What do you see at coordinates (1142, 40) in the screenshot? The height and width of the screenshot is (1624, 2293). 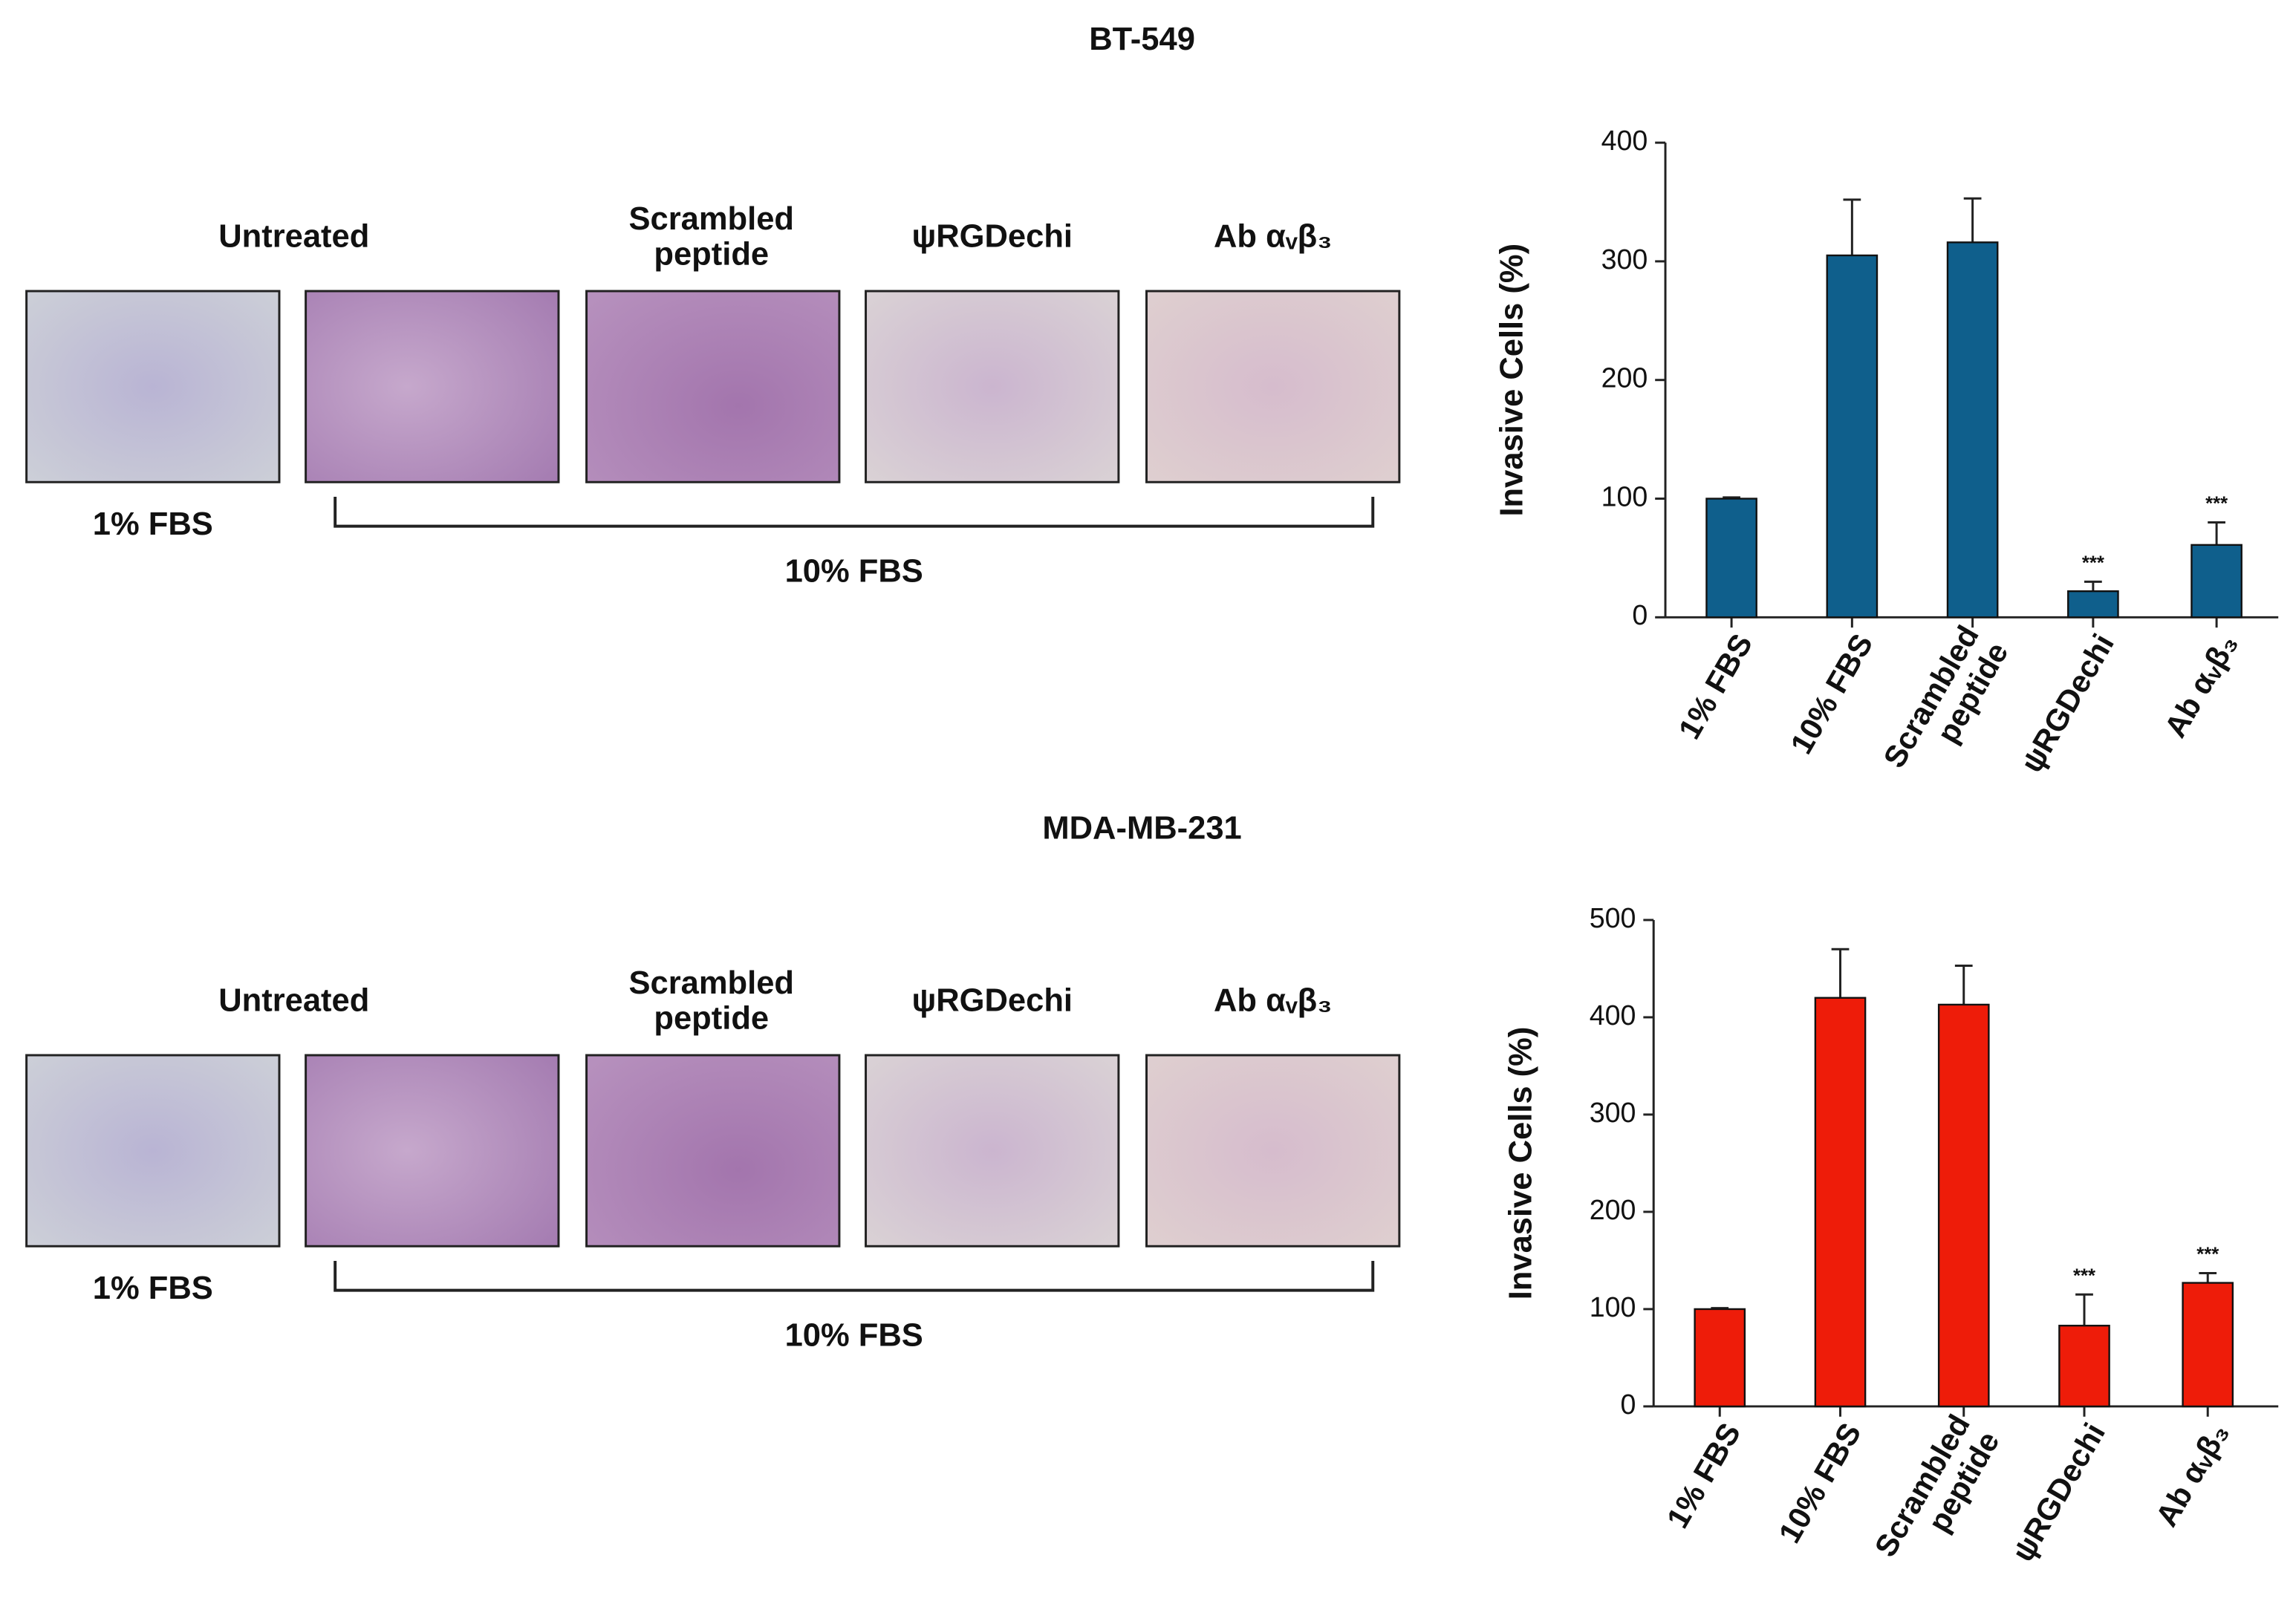 I see `panel-title: BT-549` at bounding box center [1142, 40].